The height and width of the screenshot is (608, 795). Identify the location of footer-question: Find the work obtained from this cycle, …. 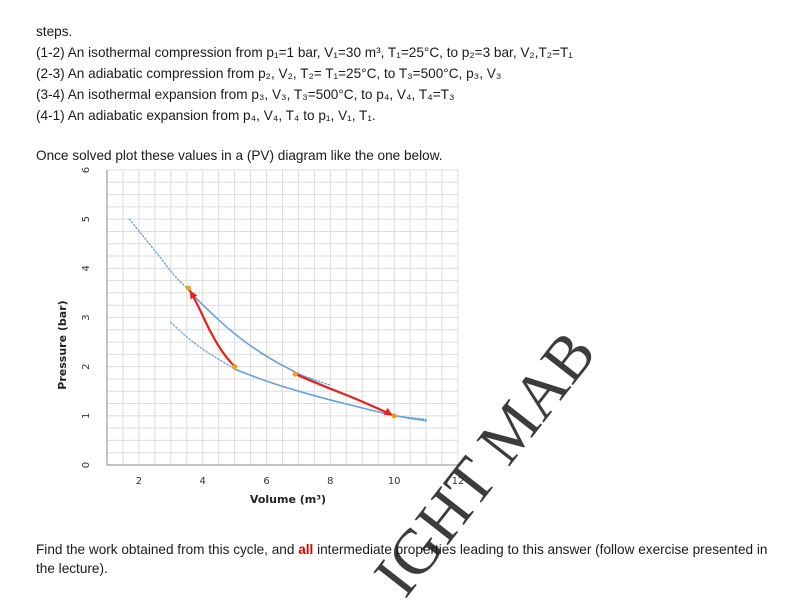
(406, 559).